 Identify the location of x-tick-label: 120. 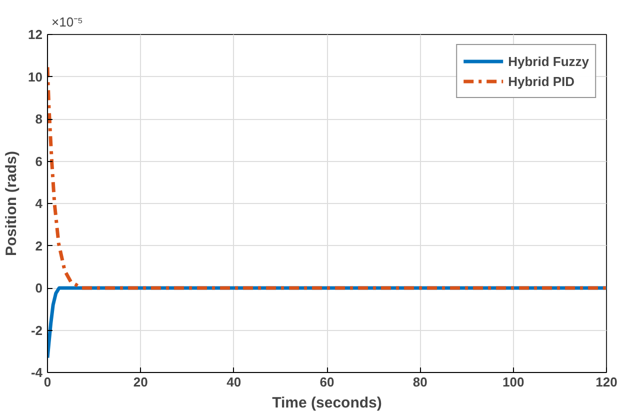
(607, 382).